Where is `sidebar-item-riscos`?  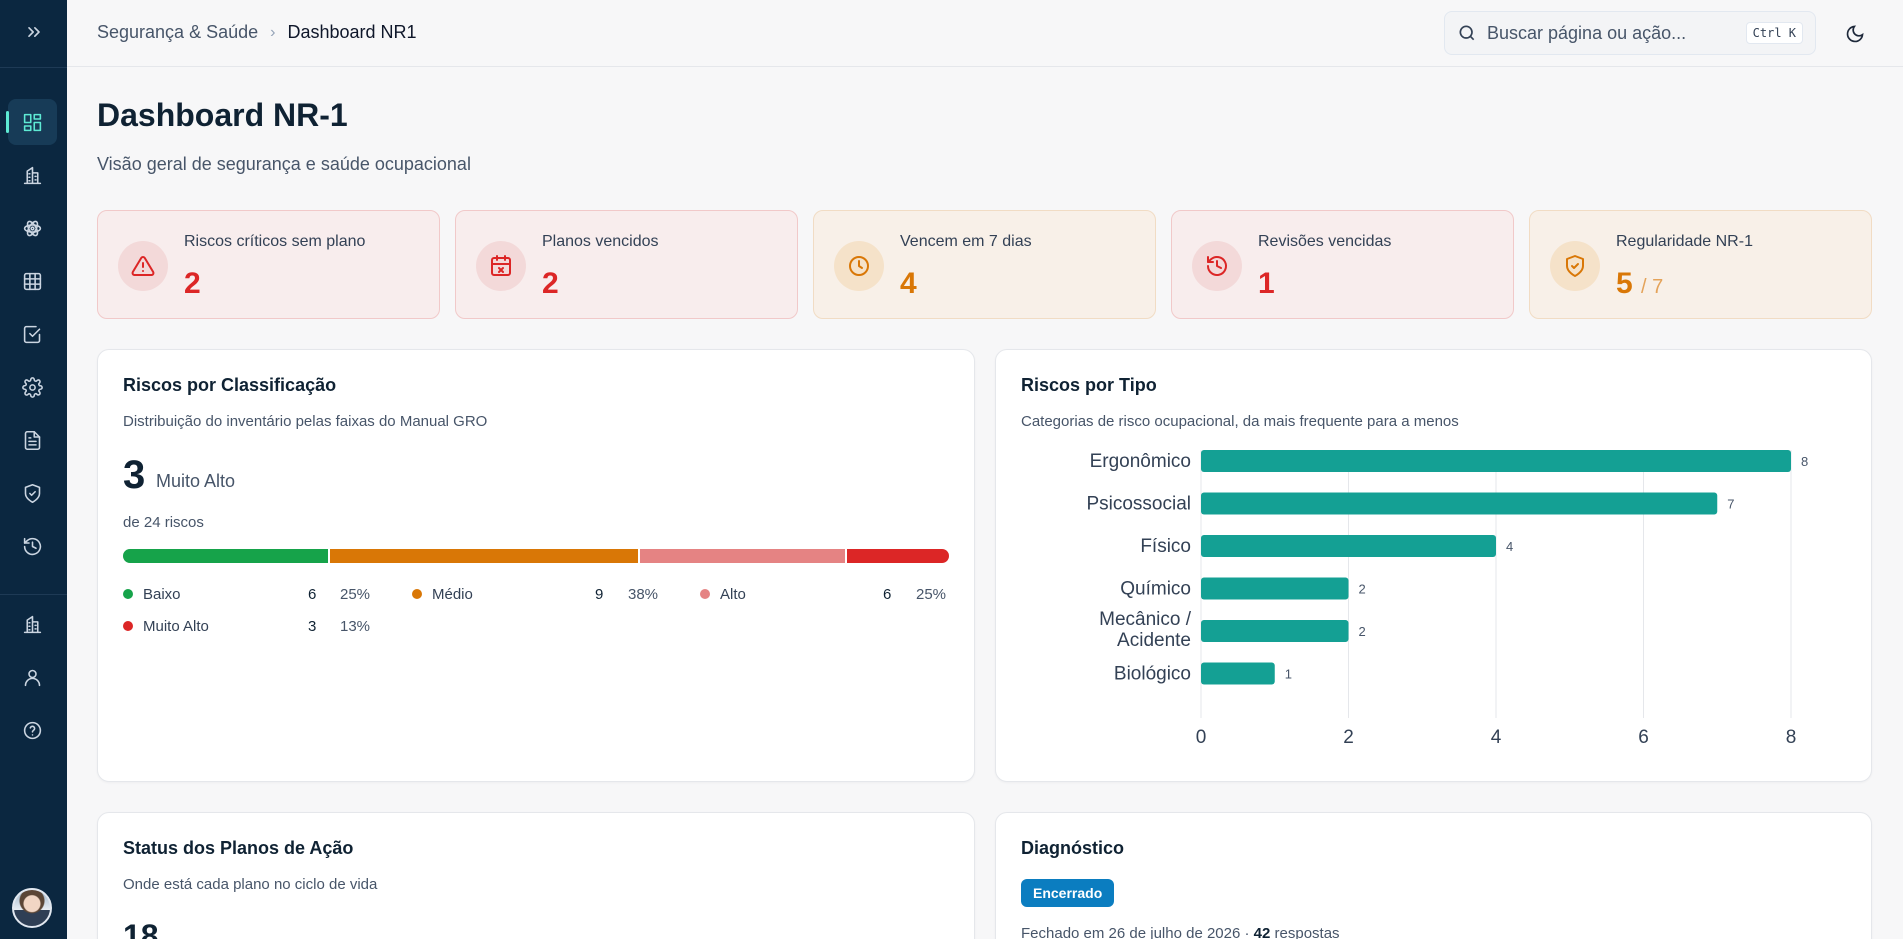
sidebar-item-riscos is located at coordinates (32, 228).